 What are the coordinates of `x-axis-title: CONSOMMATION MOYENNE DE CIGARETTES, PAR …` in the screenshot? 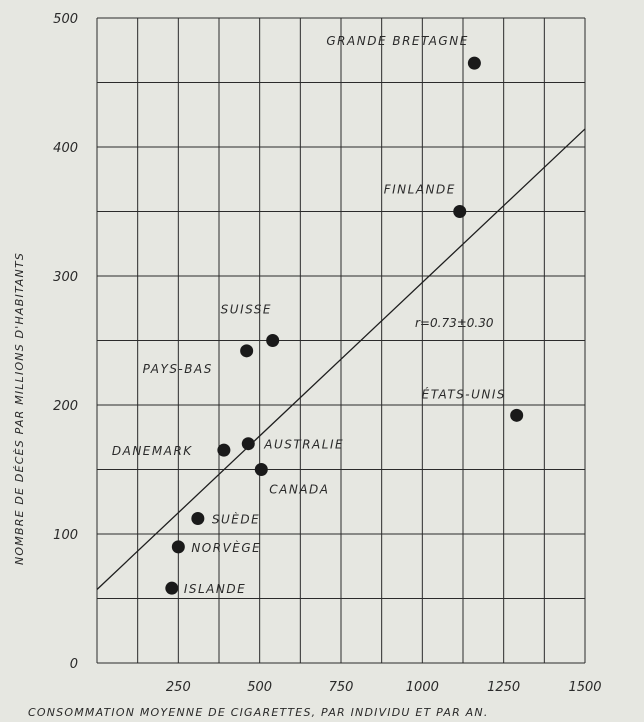 It's located at (258, 712).